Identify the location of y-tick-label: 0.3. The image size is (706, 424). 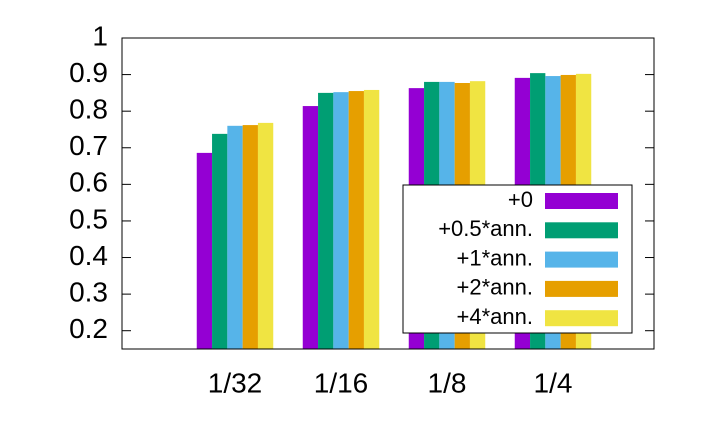
(88, 292).